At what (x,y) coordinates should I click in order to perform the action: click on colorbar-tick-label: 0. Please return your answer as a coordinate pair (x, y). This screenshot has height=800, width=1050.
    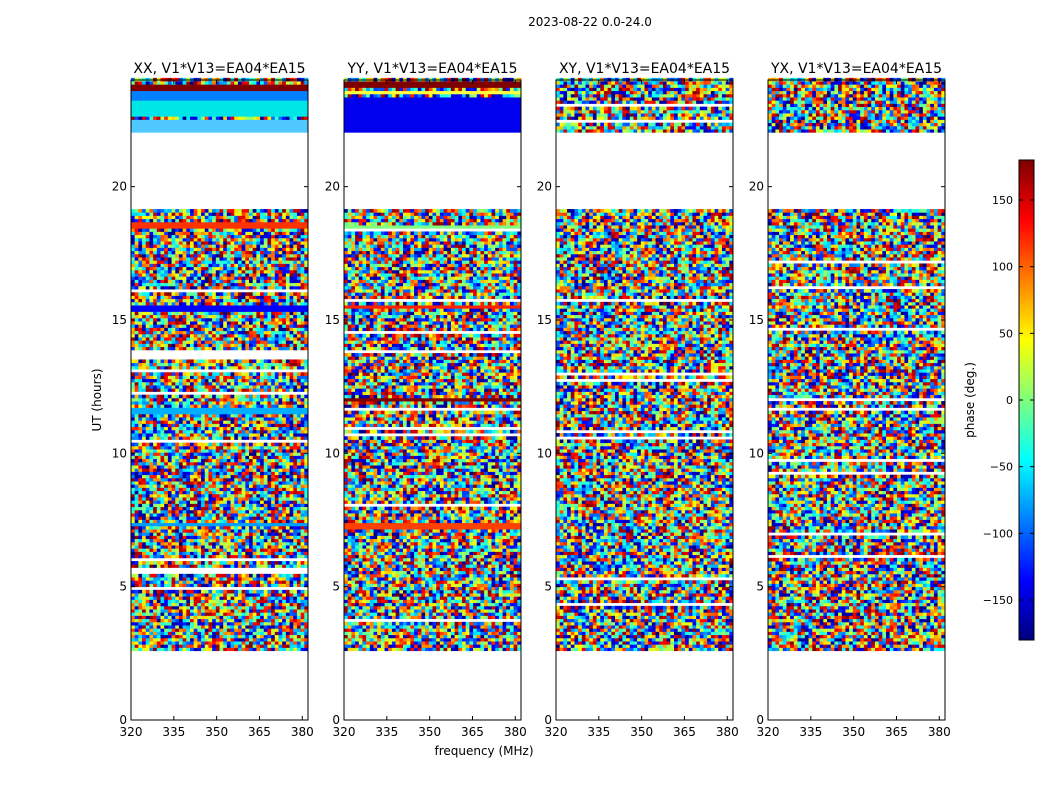
    Looking at the image, I should click on (1009, 400).